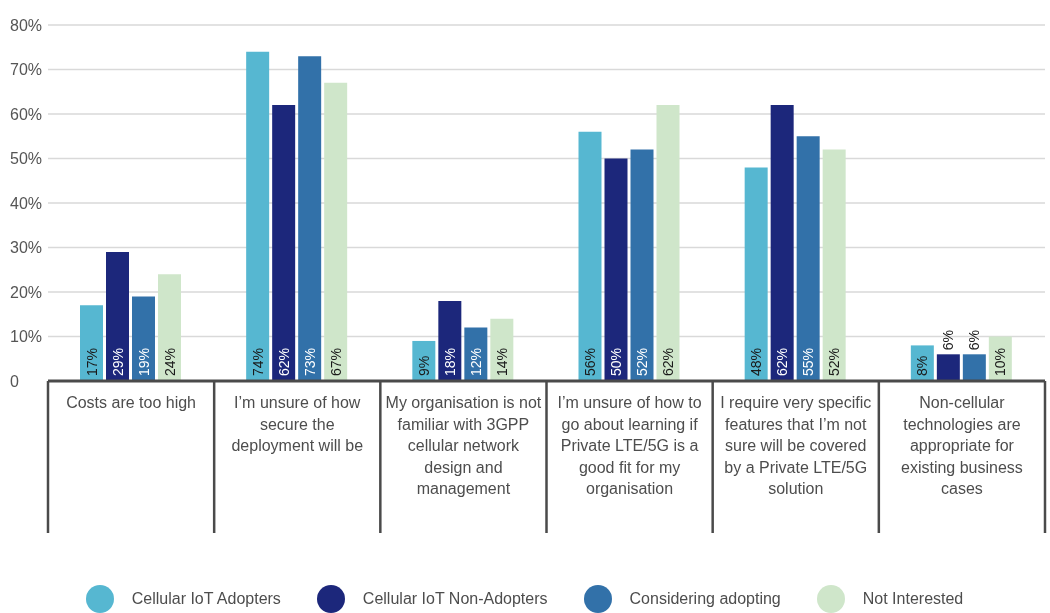 Image resolution: width=1050 pixels, height=613 pixels. What do you see at coordinates (501, 361) in the screenshot?
I see `data-label: 14%` at bounding box center [501, 361].